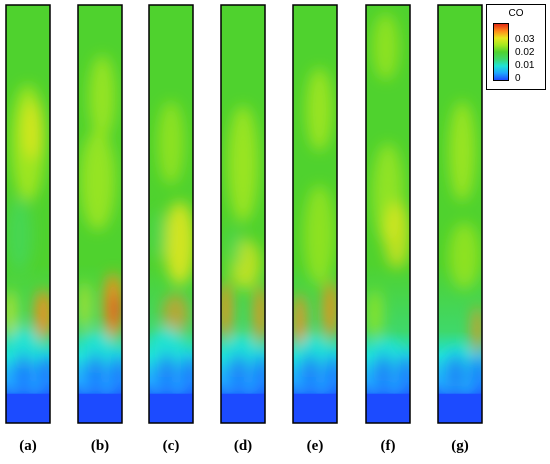  Describe the element at coordinates (315, 446) in the screenshot. I see `panel-label: (e)` at that location.